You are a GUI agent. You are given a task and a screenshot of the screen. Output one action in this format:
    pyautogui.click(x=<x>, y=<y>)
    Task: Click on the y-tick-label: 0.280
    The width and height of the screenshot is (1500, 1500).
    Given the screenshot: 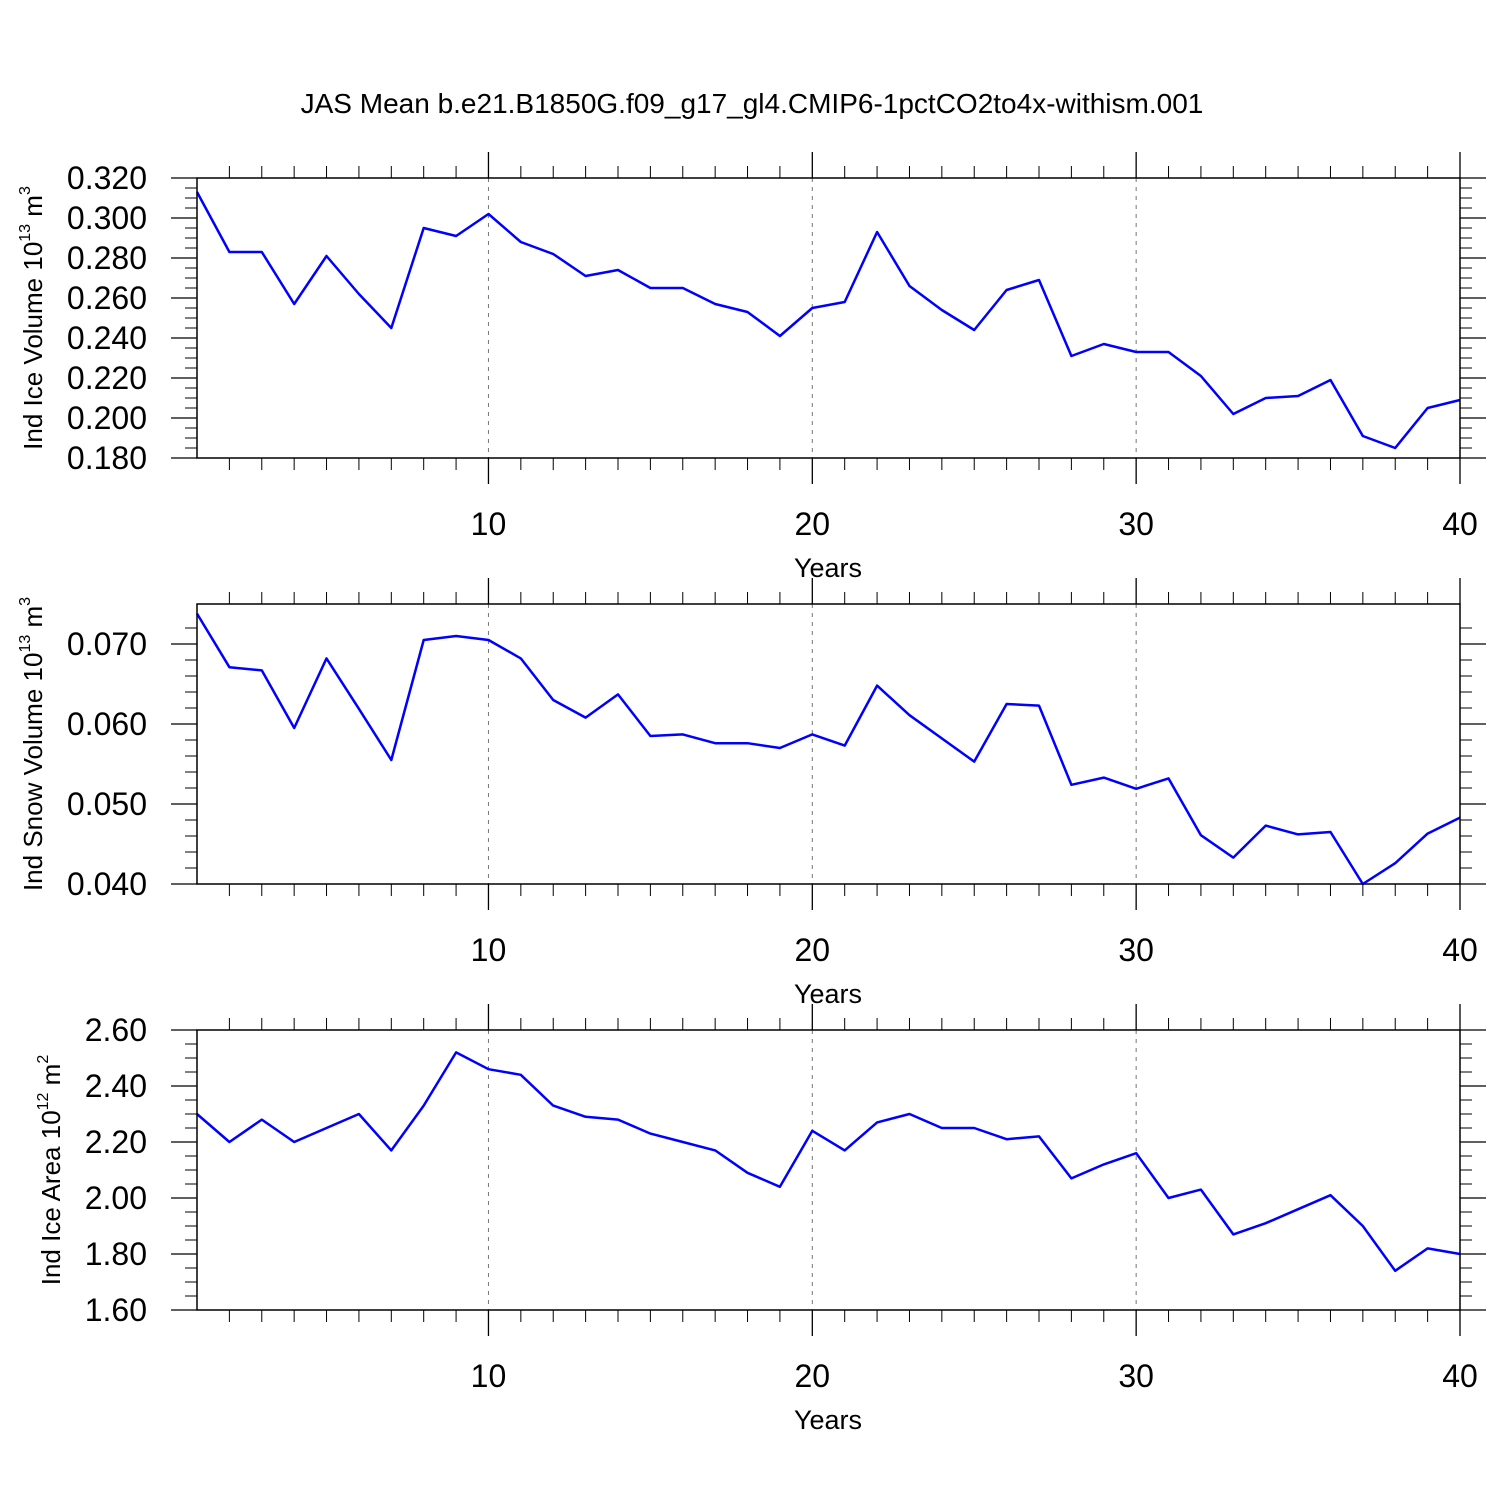 What is the action you would take?
    pyautogui.click(x=107, y=258)
    